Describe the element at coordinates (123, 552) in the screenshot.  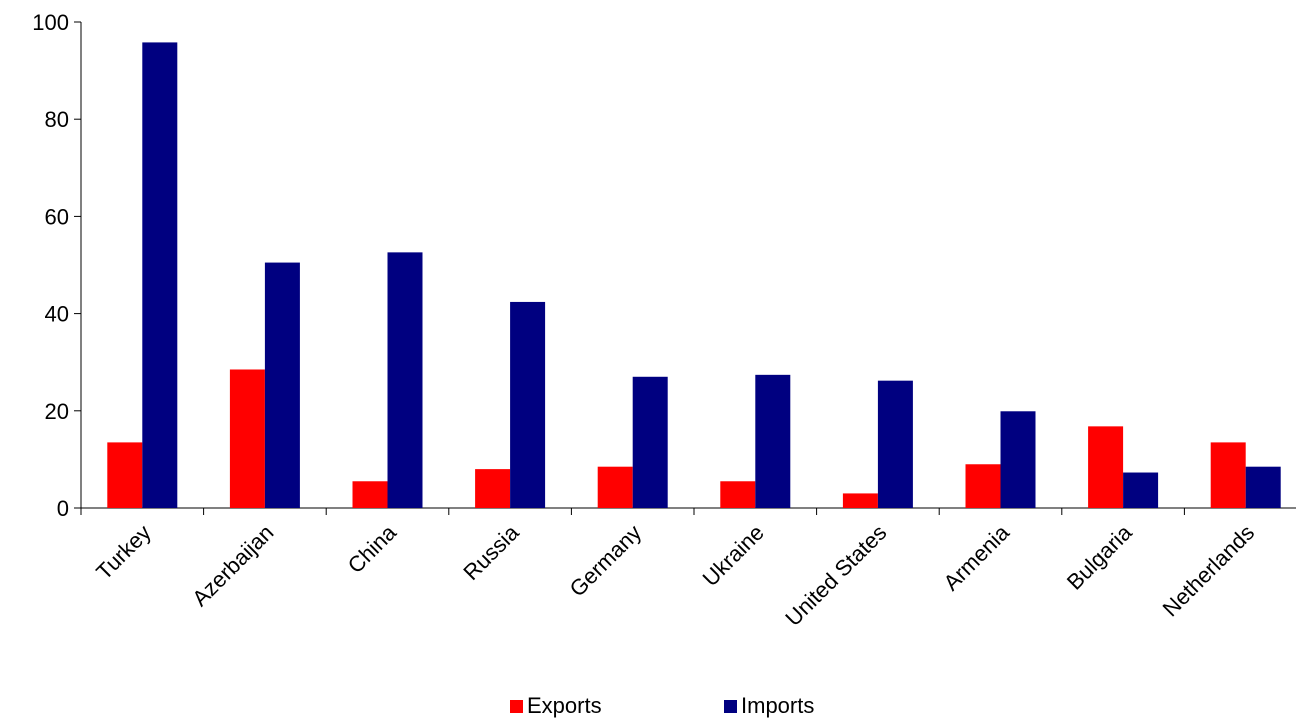
I see `x-category-label: Turkey` at that location.